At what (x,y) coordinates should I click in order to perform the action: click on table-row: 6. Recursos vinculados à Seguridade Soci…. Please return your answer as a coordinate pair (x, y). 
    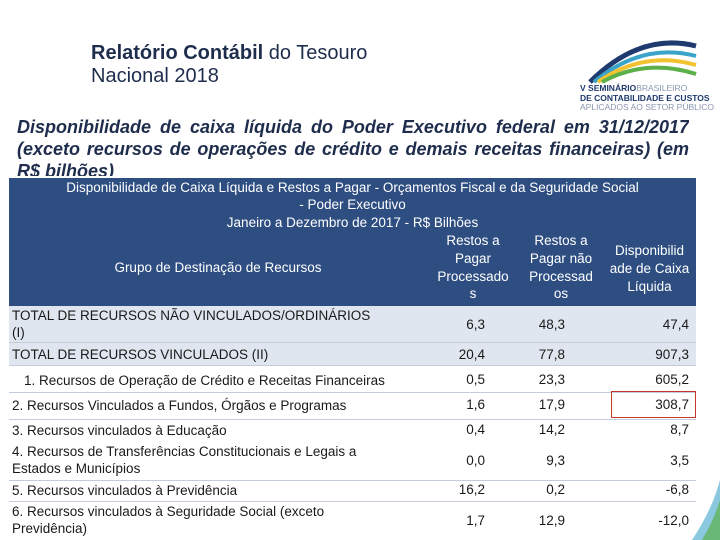
    Looking at the image, I should click on (350, 520).